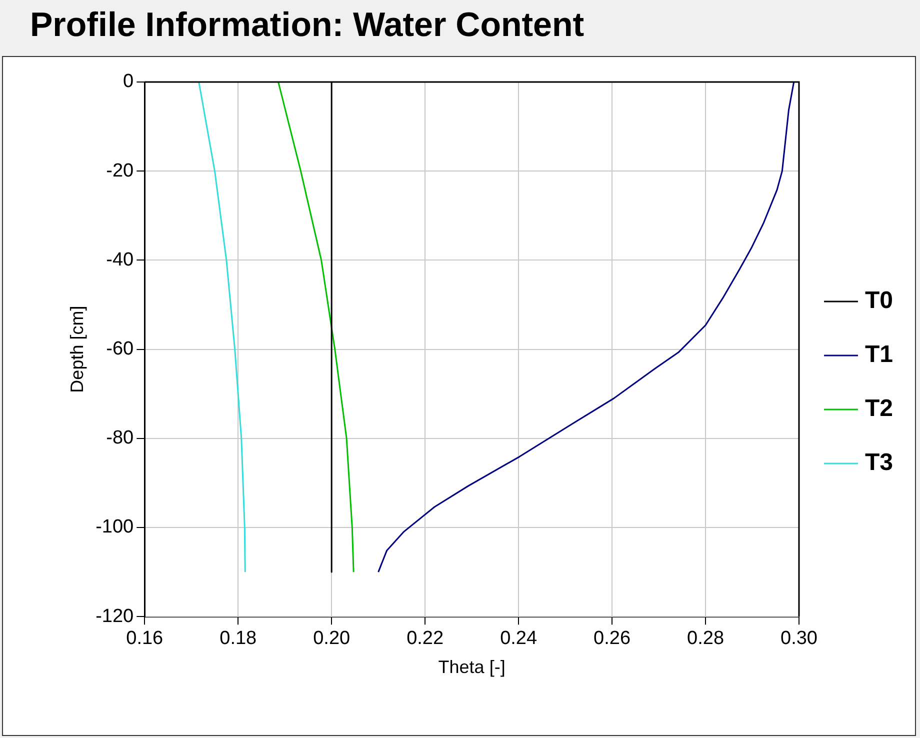 The height and width of the screenshot is (738, 920). What do you see at coordinates (879, 408) in the screenshot?
I see `legend-label: T2` at bounding box center [879, 408].